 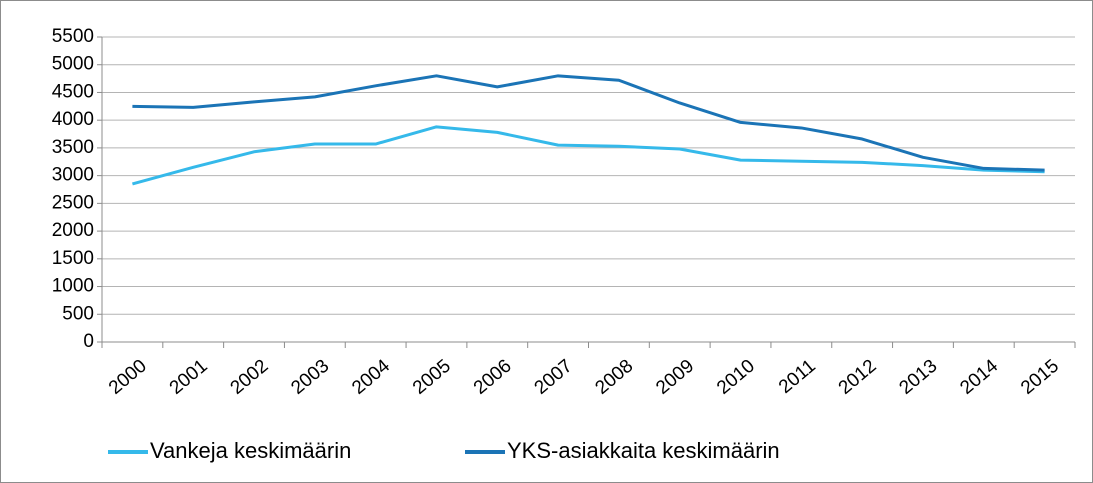 What do you see at coordinates (73, 175) in the screenshot?
I see `y-tick-label: 3000` at bounding box center [73, 175].